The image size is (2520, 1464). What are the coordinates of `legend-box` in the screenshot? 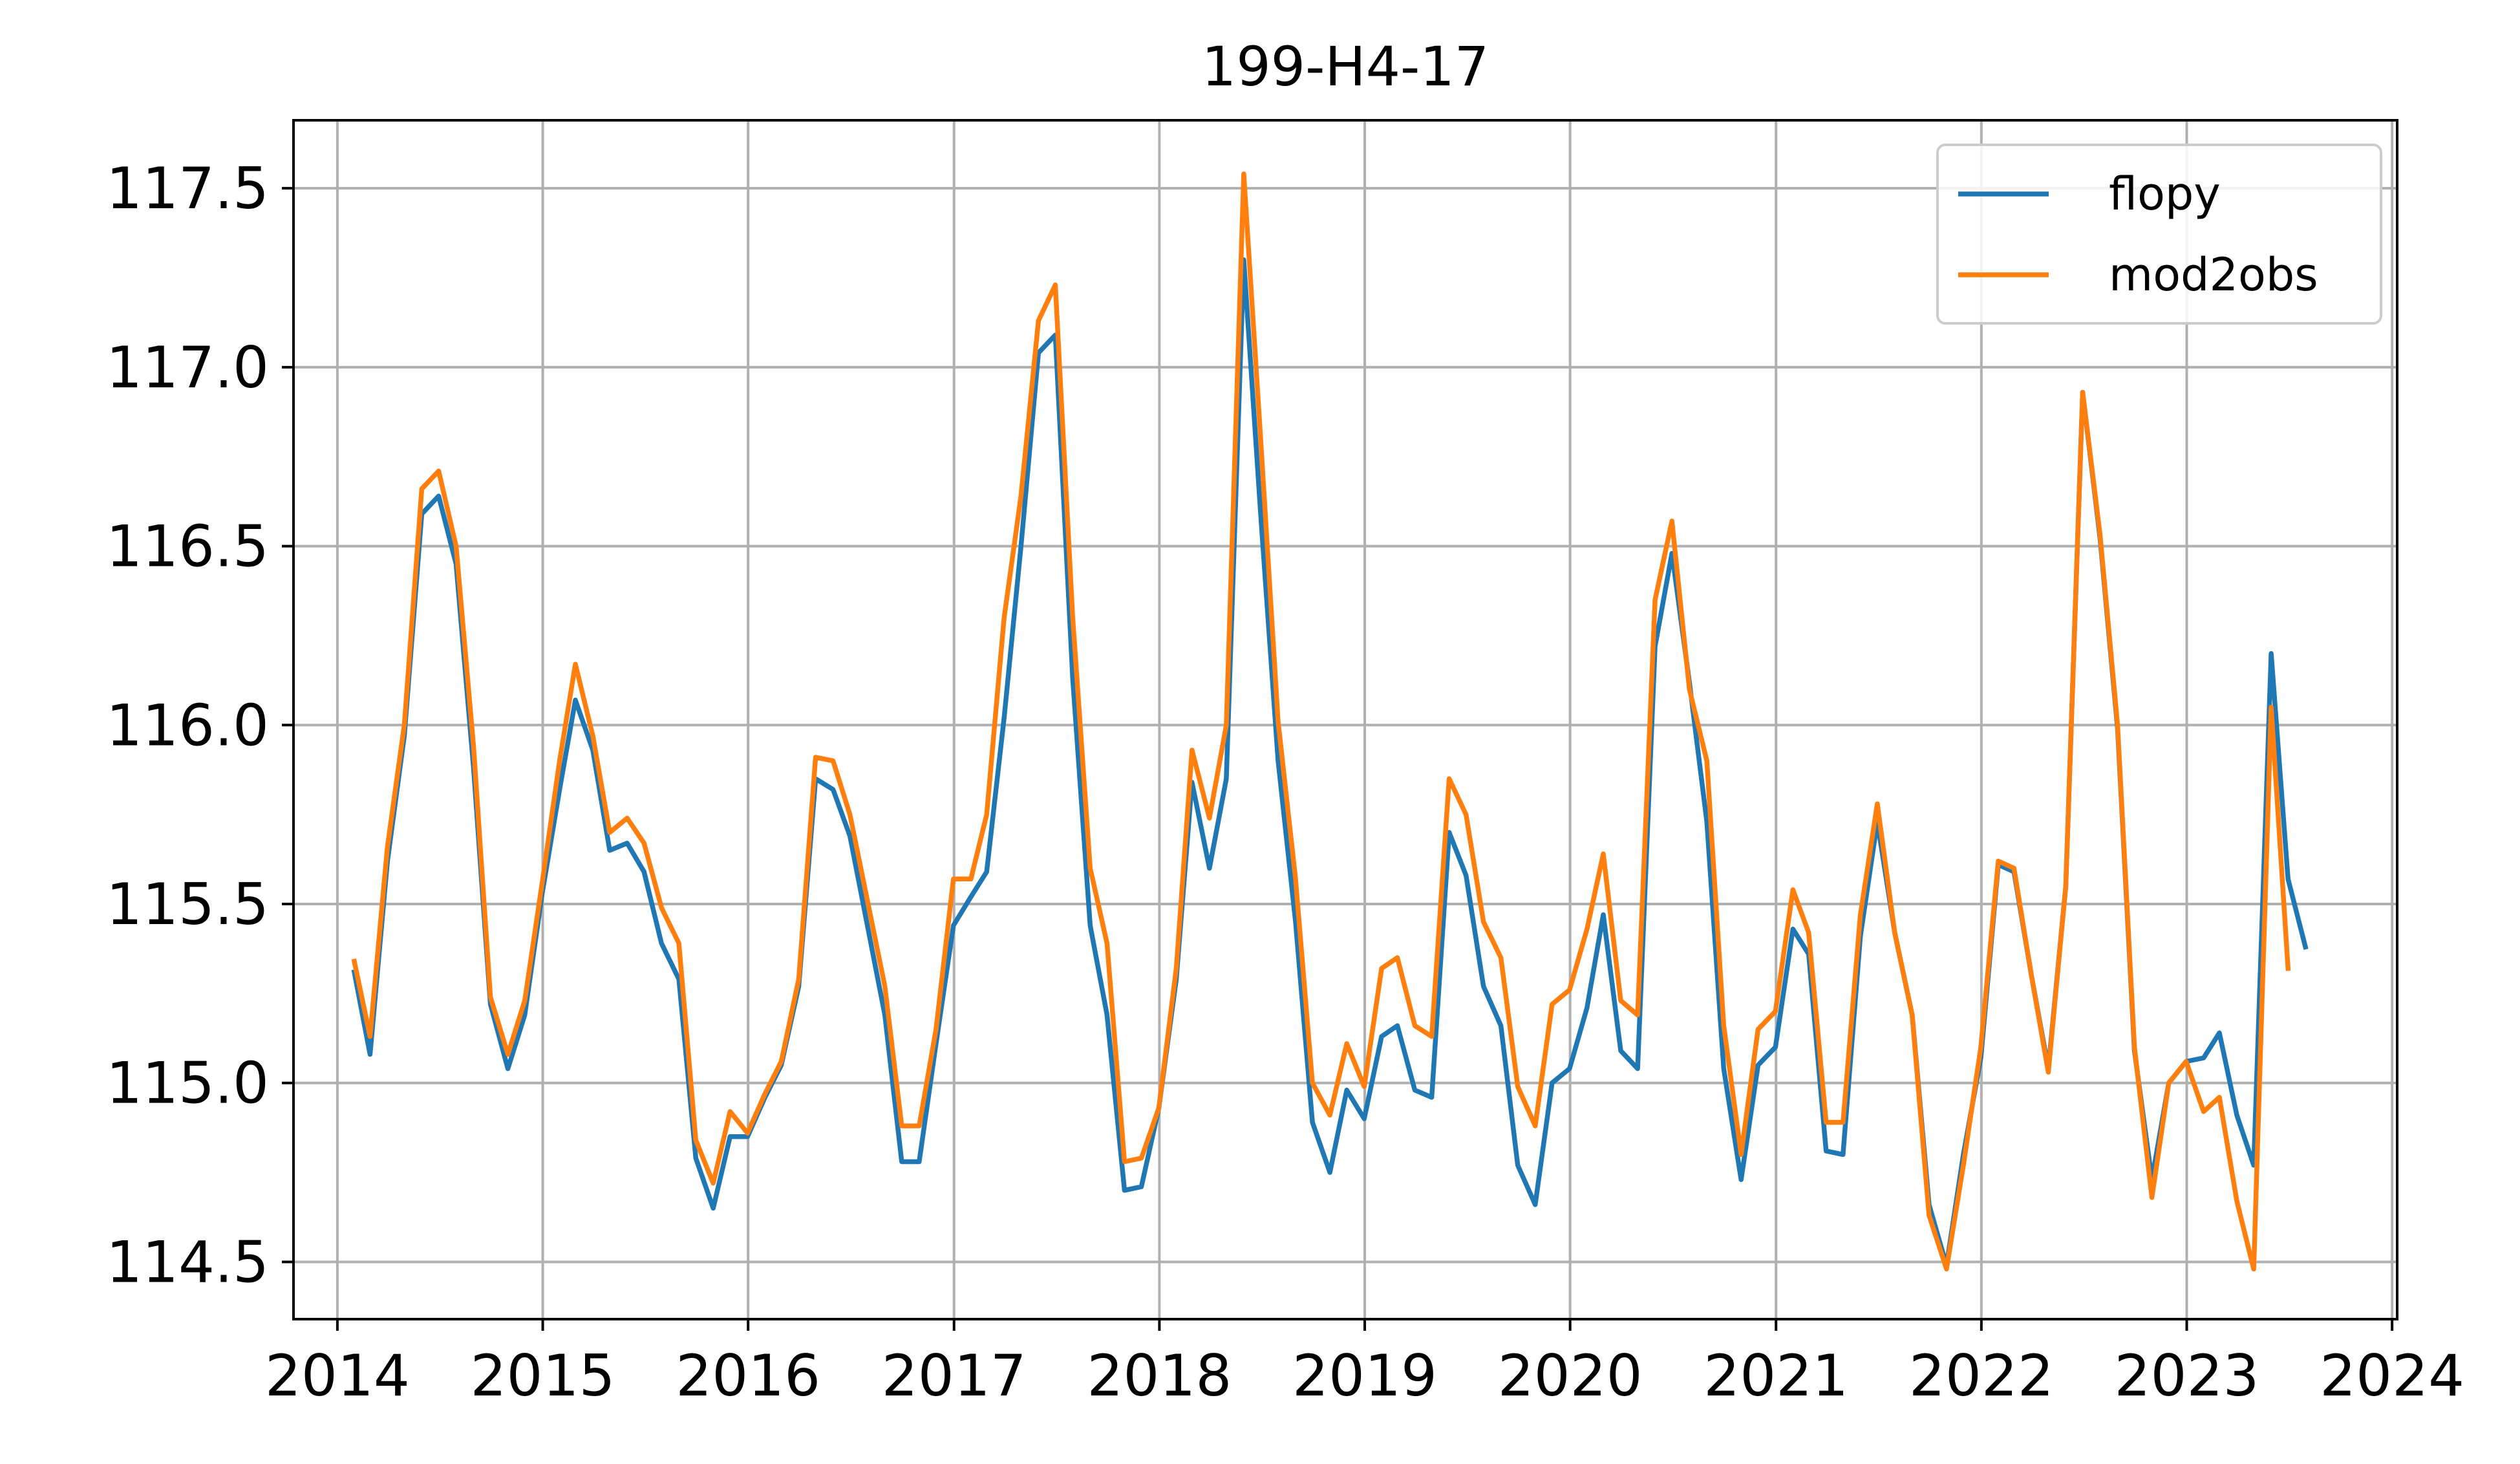 It's located at (2159, 234).